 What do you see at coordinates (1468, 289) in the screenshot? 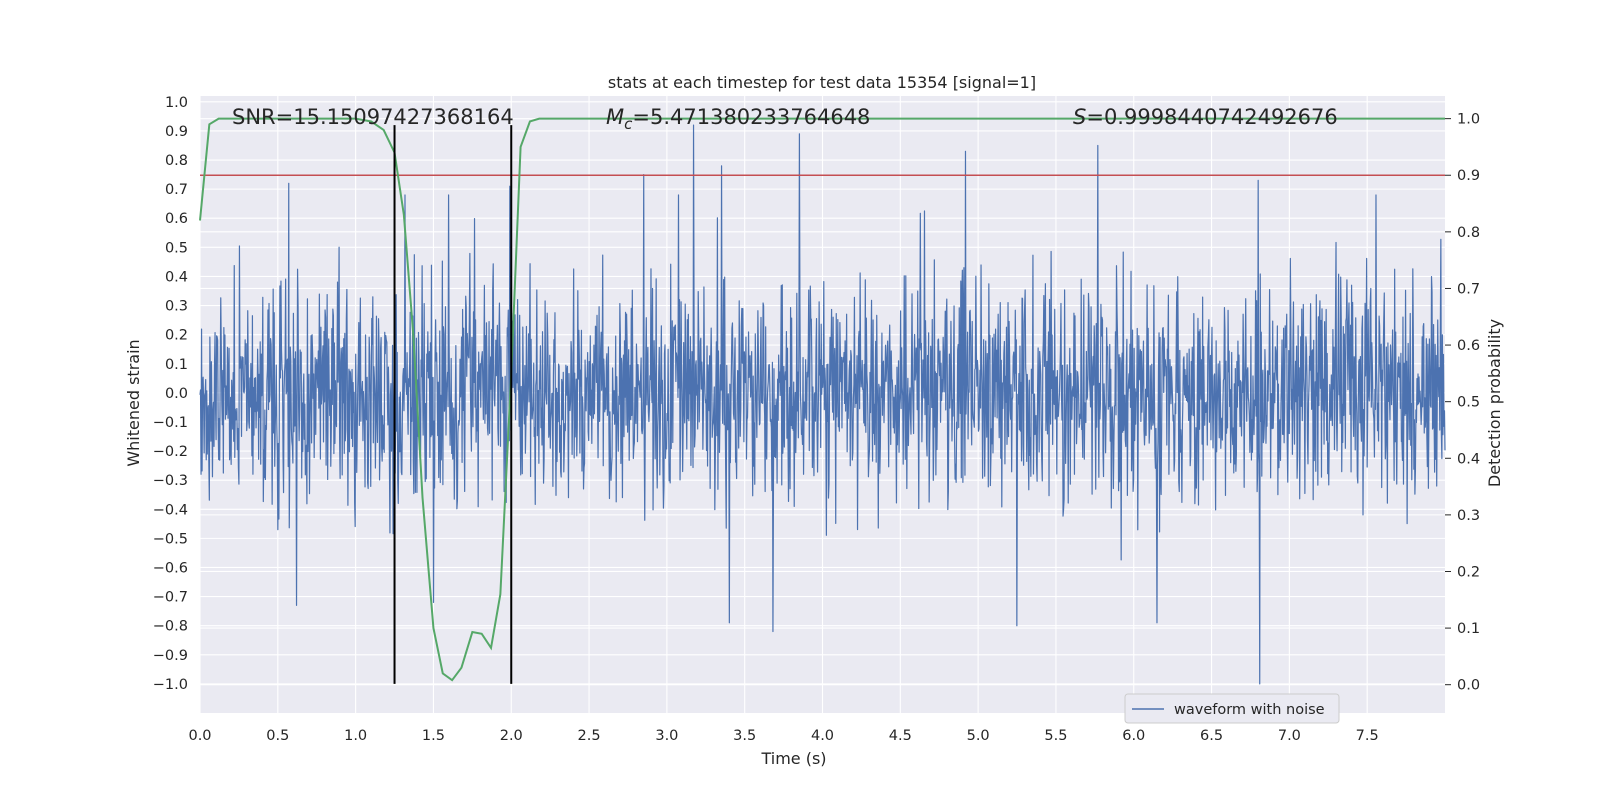
I see `y-right-tick-label: 0.7` at bounding box center [1468, 289].